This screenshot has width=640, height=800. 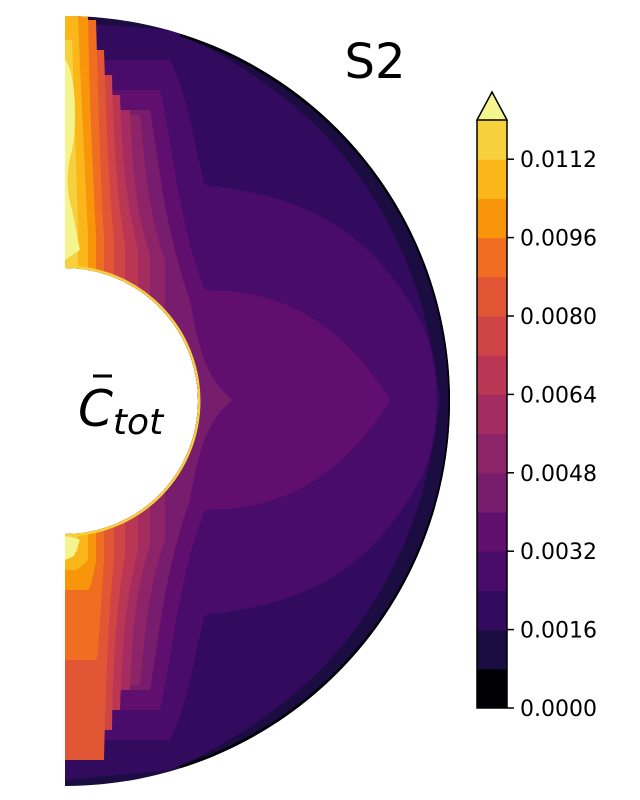 I want to click on colorbar-tick-label: 0.0112, so click(x=558, y=160).